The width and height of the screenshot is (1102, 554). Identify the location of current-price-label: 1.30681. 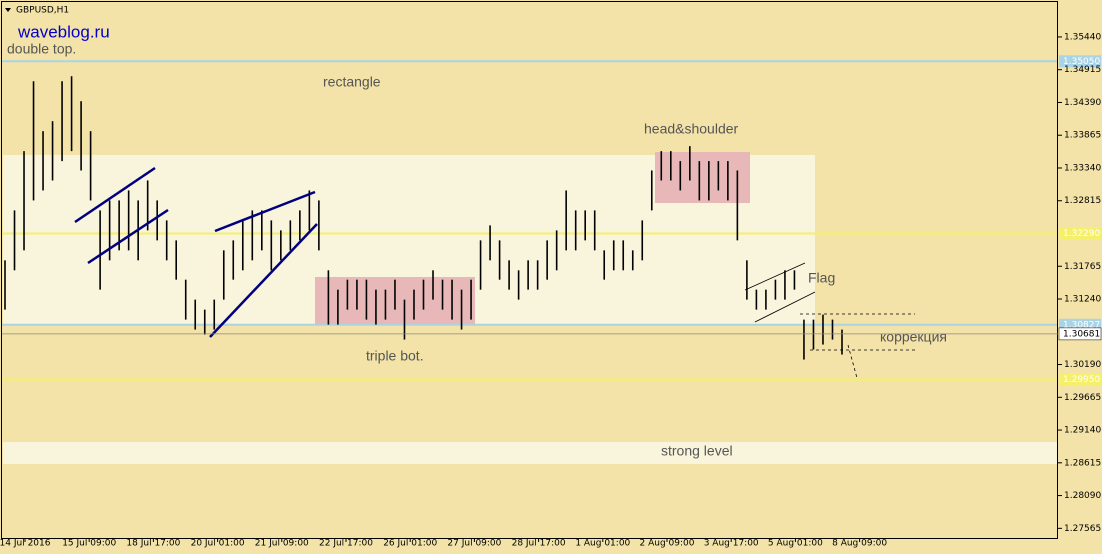
(1081, 334).